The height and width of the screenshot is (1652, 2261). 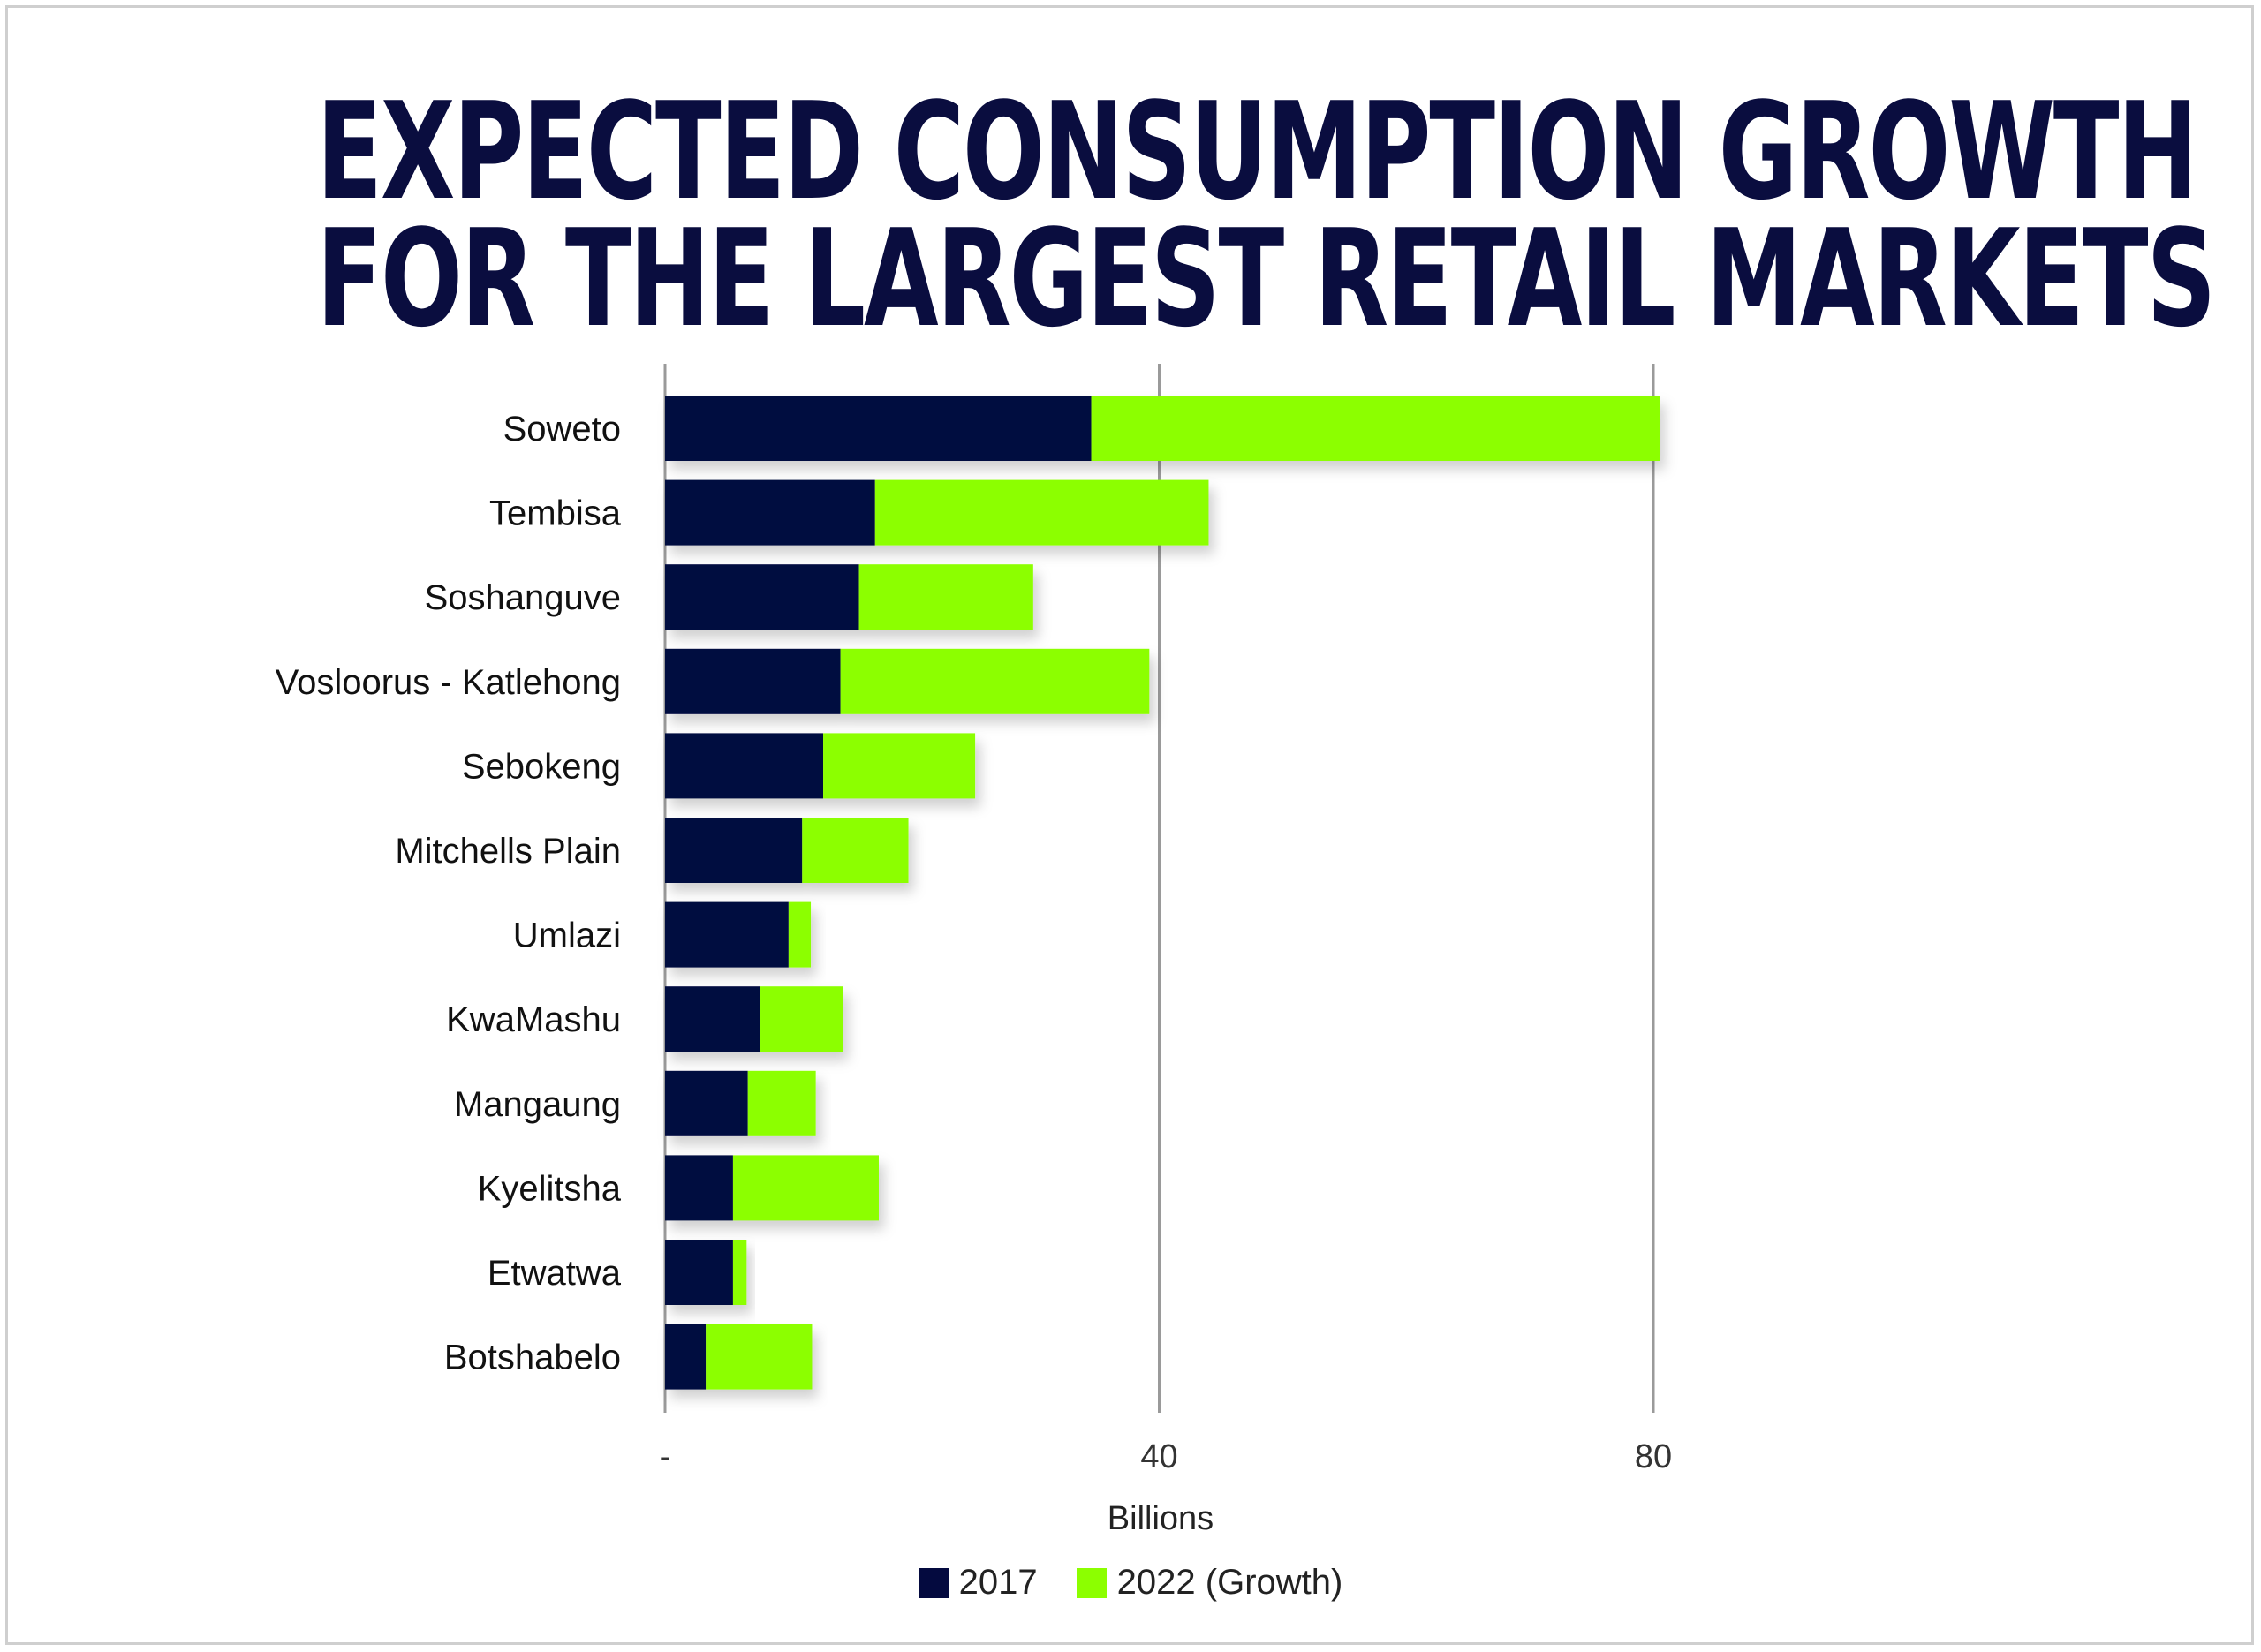 What do you see at coordinates (1653, 1456) in the screenshot?
I see `x-tick-label-2: 80` at bounding box center [1653, 1456].